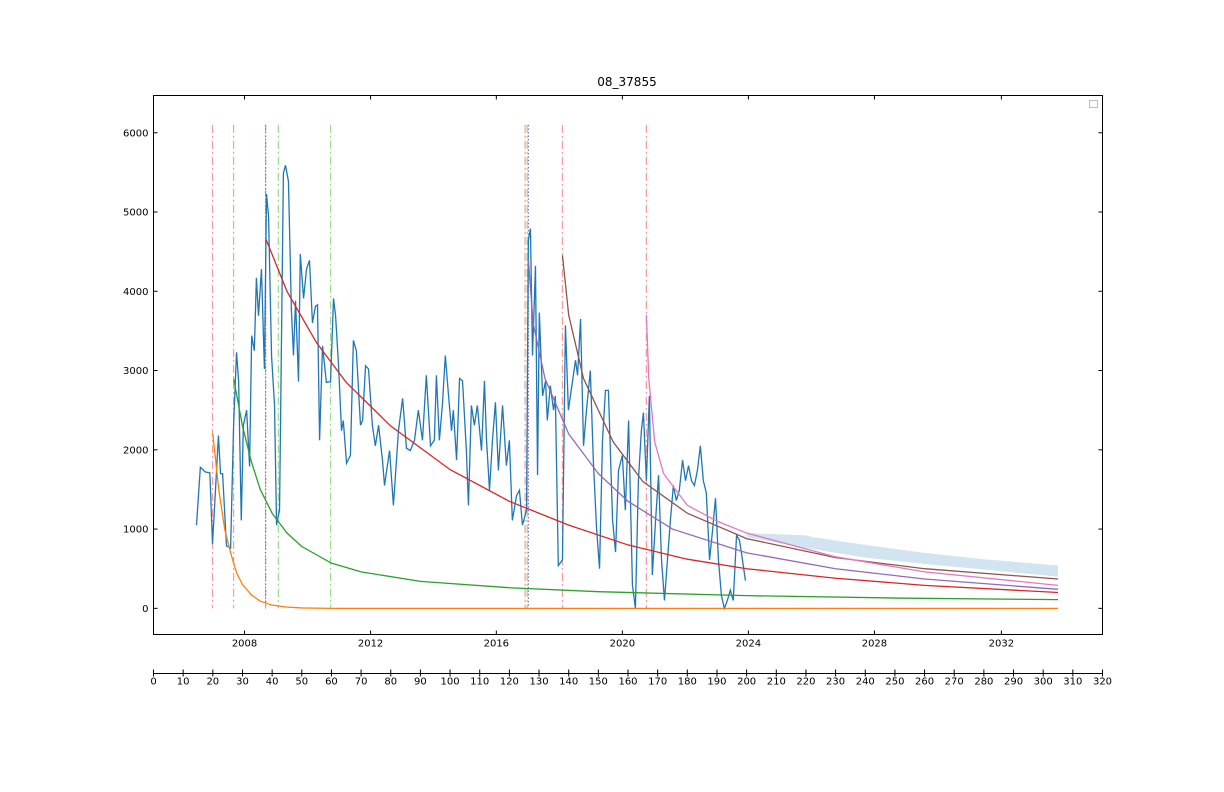  Describe the element at coordinates (894, 682) in the screenshot. I see `index-tick-label: 250` at that location.